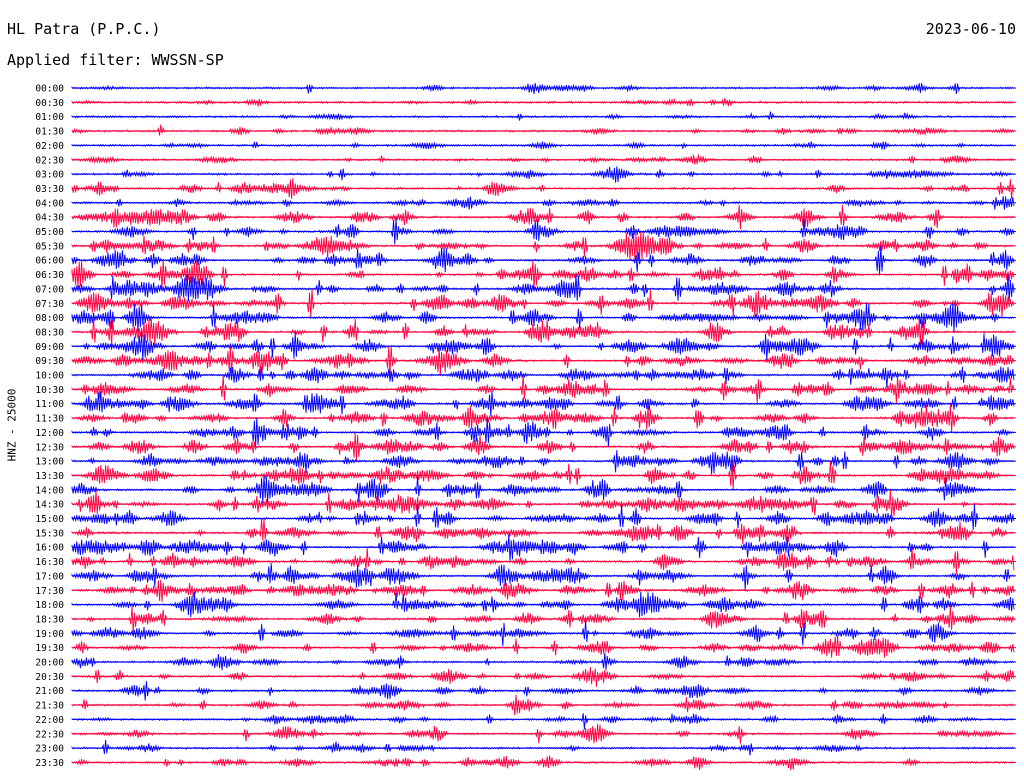  Describe the element at coordinates (49, 548) in the screenshot. I see `time-label: 16:00` at that location.